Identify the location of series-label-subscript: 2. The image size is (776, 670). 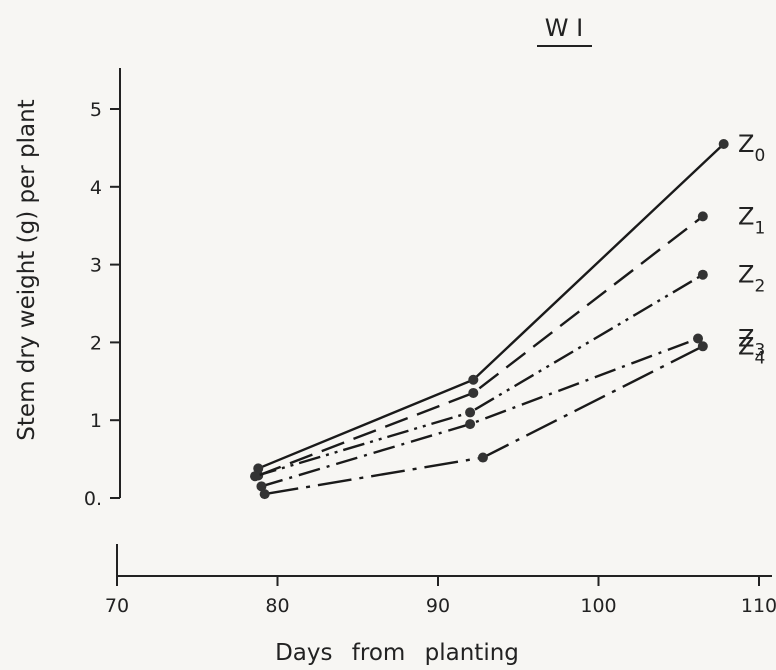
(759, 287).